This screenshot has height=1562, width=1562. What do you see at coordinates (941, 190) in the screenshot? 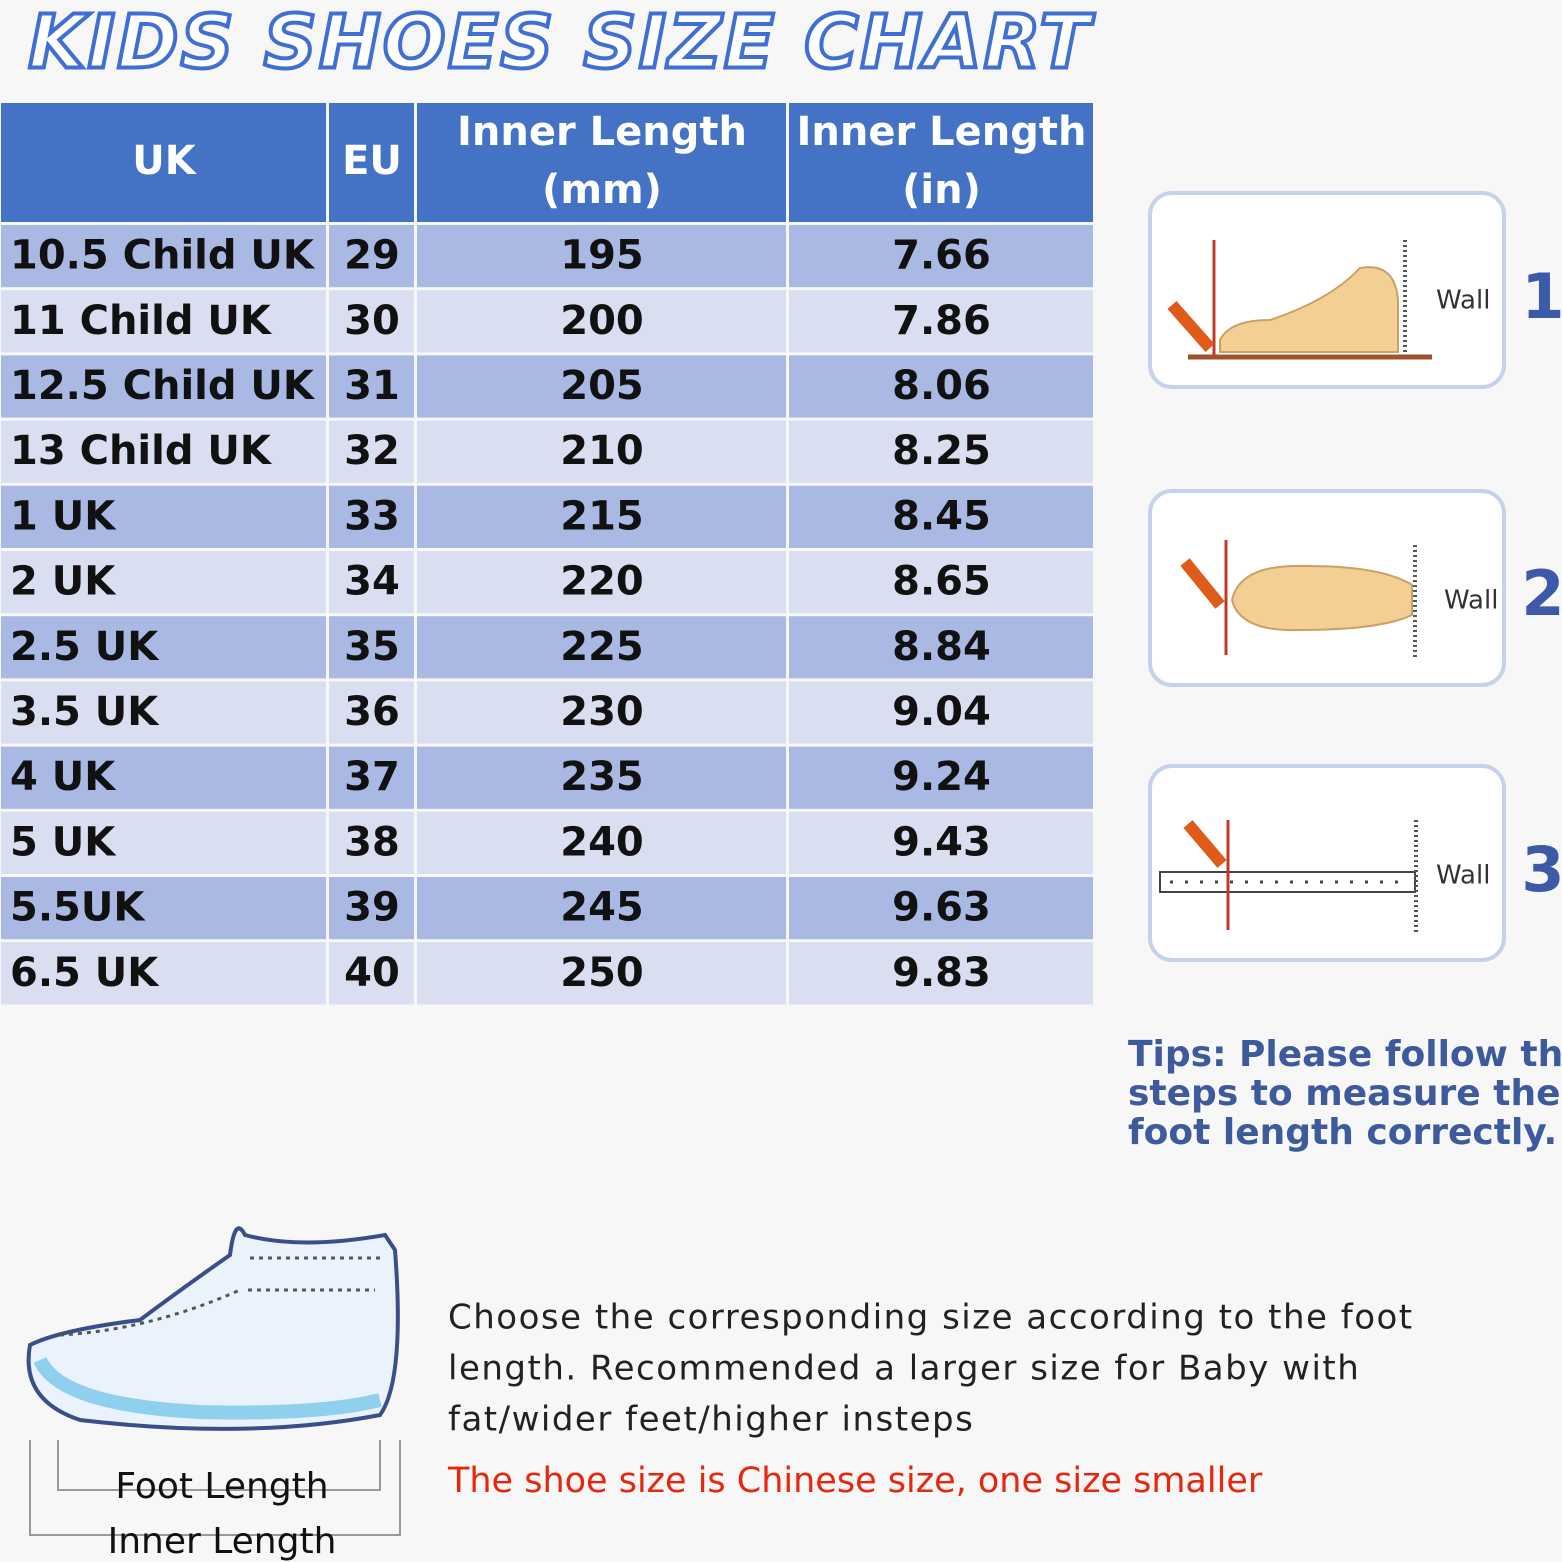
I see `header-text: (in)` at bounding box center [941, 190].